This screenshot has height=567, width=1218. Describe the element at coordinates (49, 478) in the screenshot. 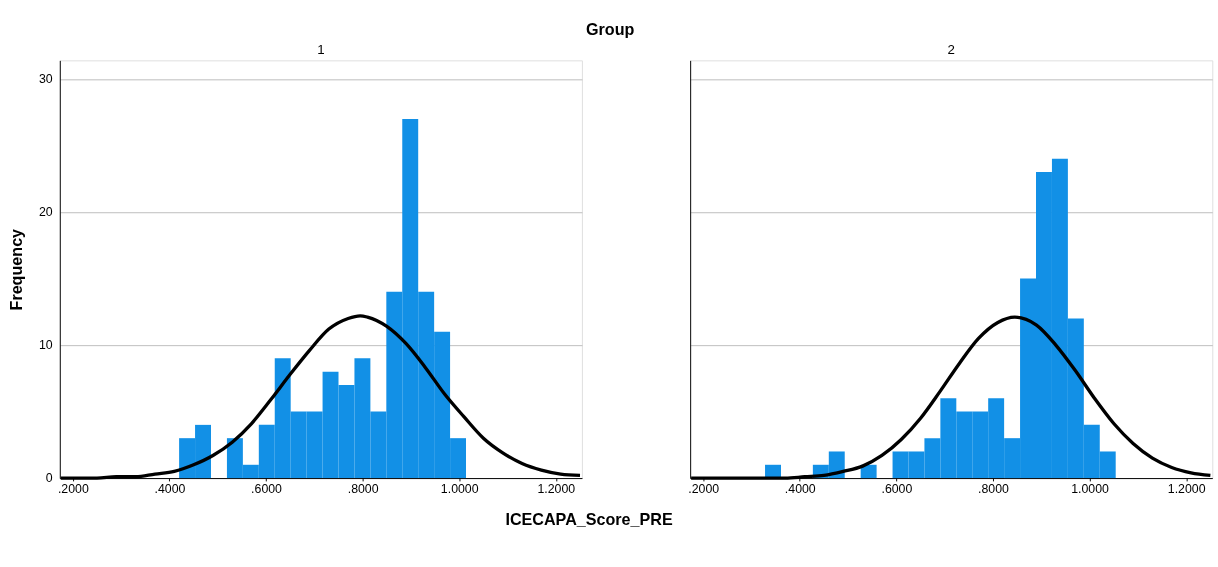

I see `y-tick-label: 0` at that location.